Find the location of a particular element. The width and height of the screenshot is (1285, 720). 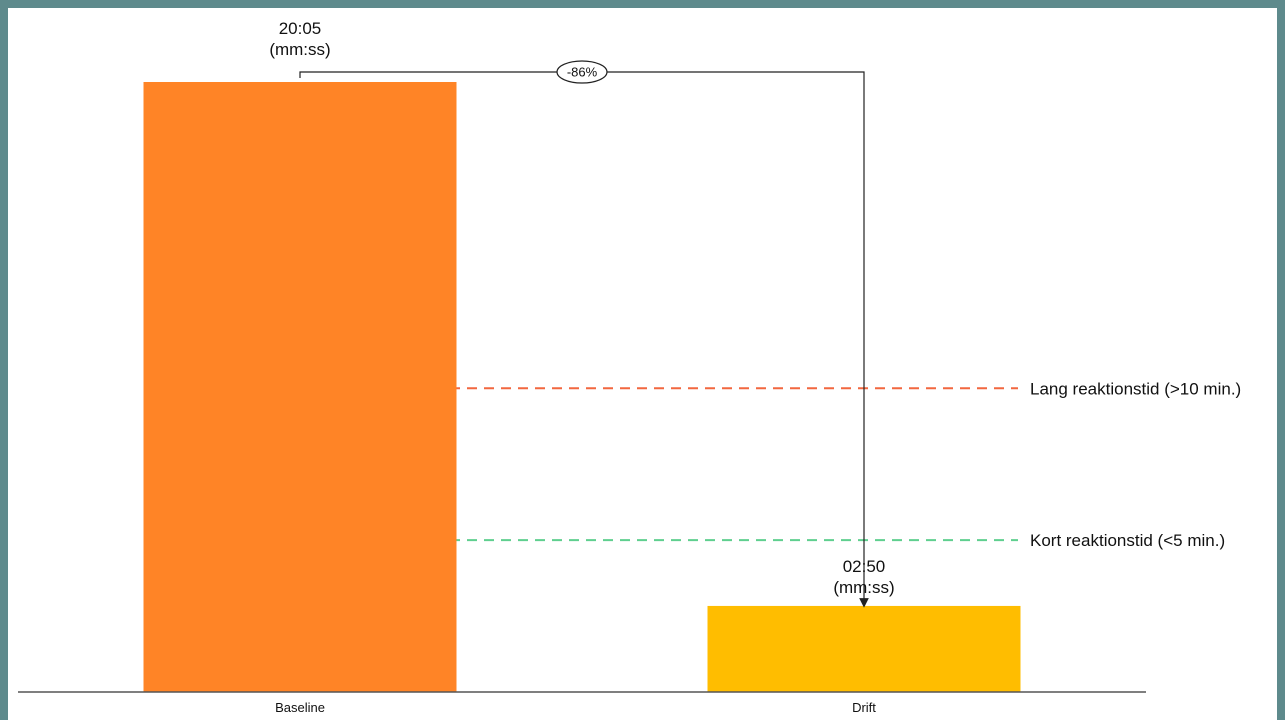

change-badge is located at coordinates (582, 72).